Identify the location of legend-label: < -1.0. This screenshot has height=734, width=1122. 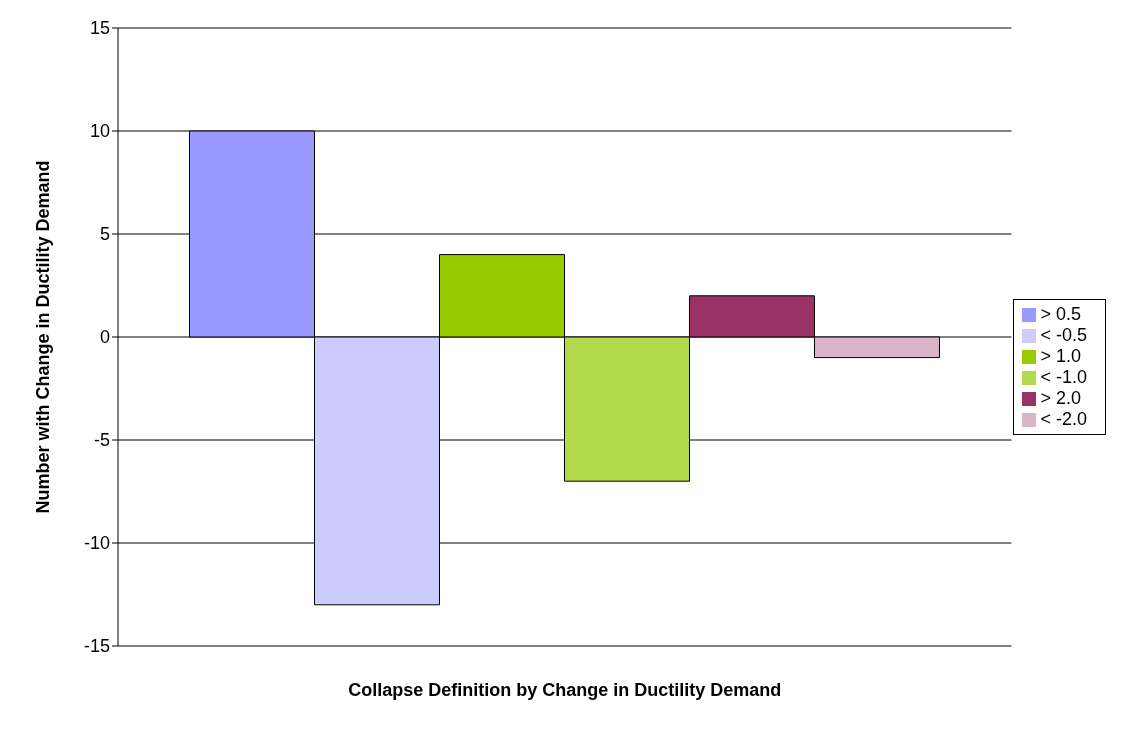
(1063, 377).